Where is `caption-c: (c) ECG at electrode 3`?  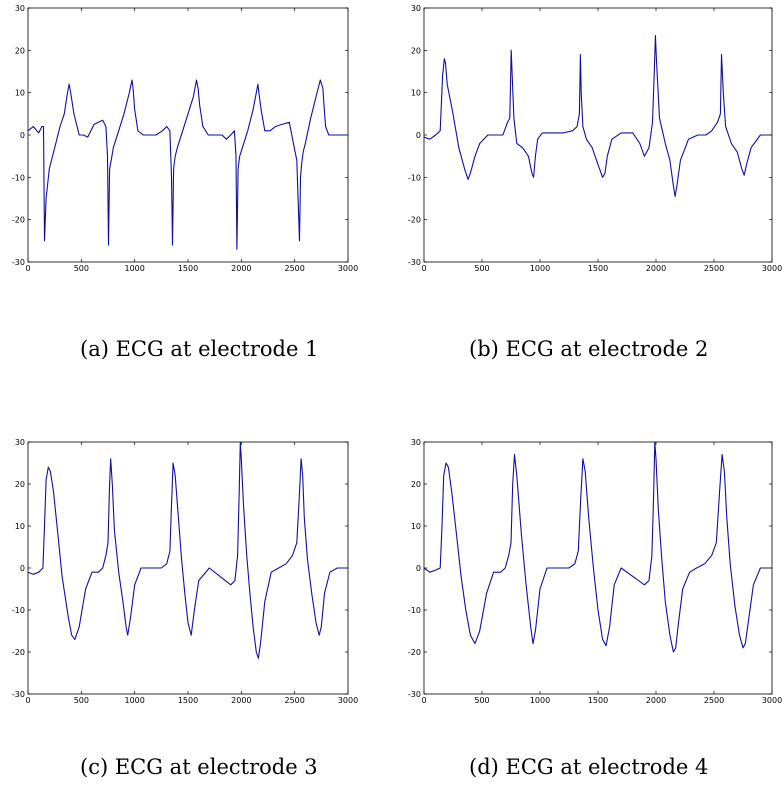
caption-c: (c) ECG at electrode 3 is located at coordinates (199, 767).